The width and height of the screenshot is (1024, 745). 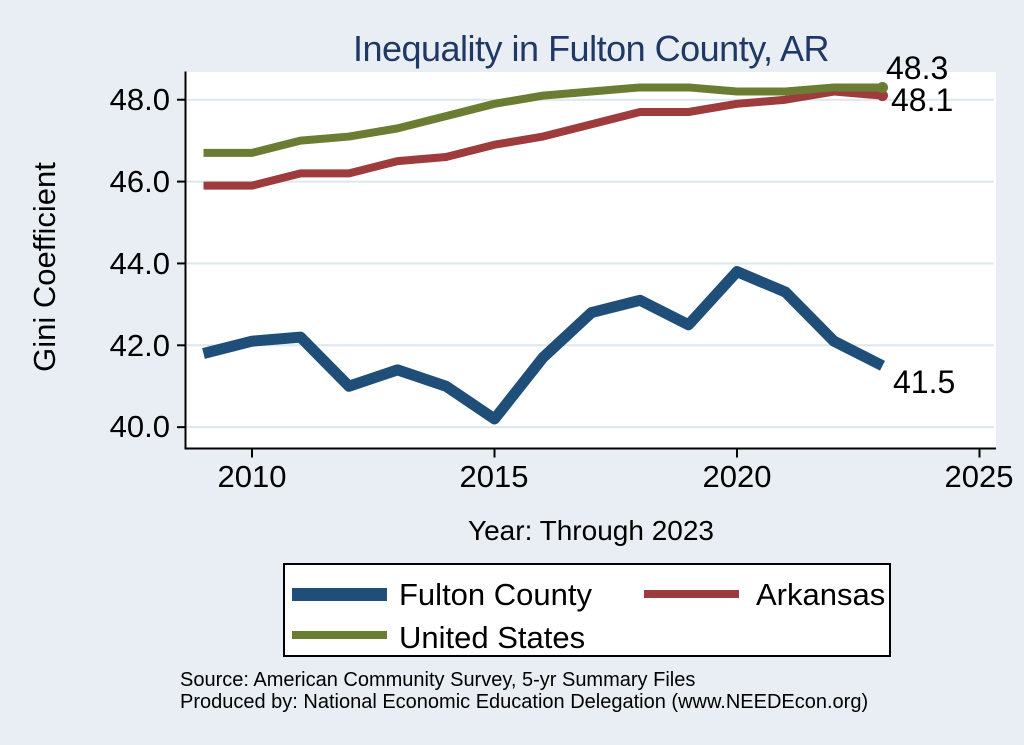 I want to click on chart-title: Inequality in Fulton County, AR, so click(x=591, y=48).